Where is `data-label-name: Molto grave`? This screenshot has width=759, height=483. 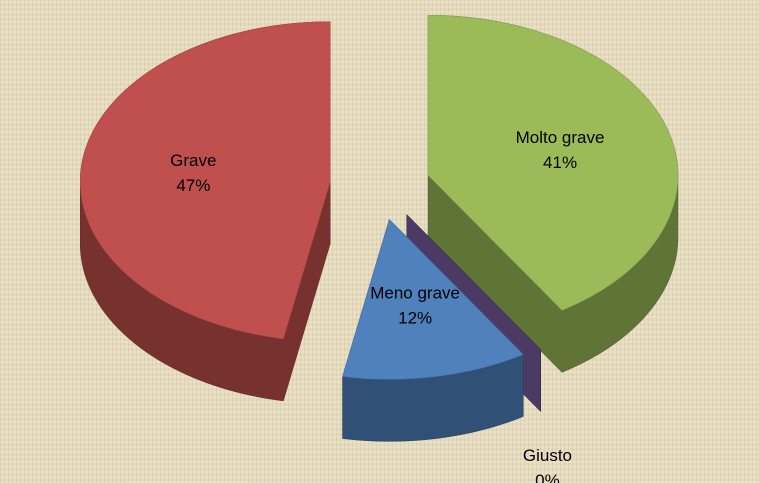 data-label-name: Molto grave is located at coordinates (560, 137).